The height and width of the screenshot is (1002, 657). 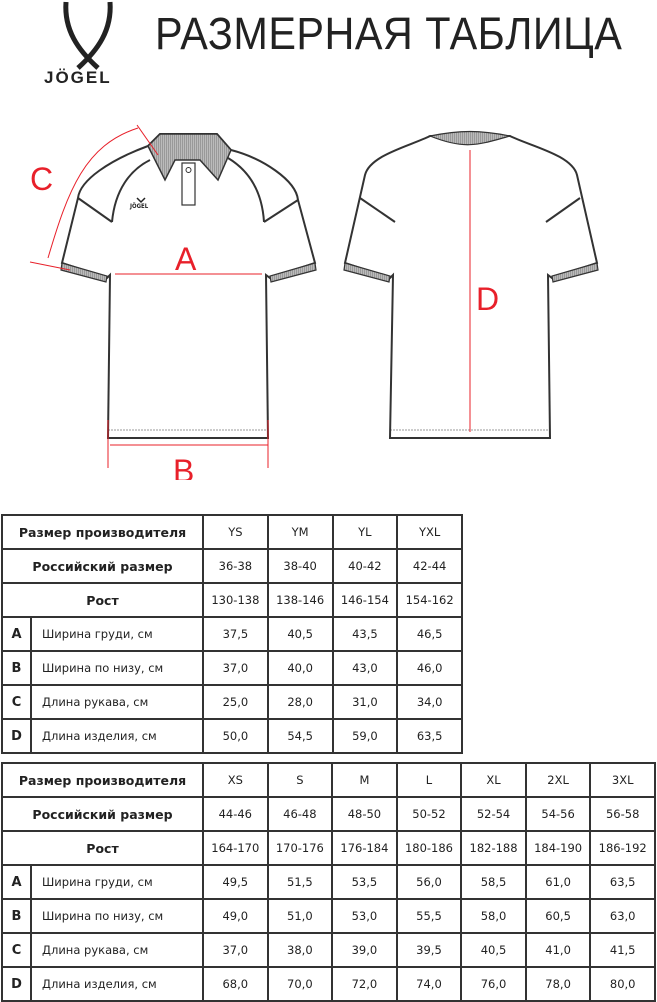 What do you see at coordinates (493, 814) in the screenshot?
I see `ru-size-cell: 52-54` at bounding box center [493, 814].